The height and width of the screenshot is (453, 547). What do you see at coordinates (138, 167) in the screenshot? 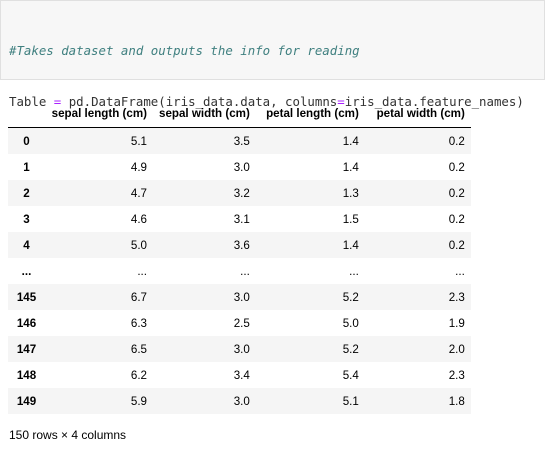
I see `table-cell: 4.9` at bounding box center [138, 167].